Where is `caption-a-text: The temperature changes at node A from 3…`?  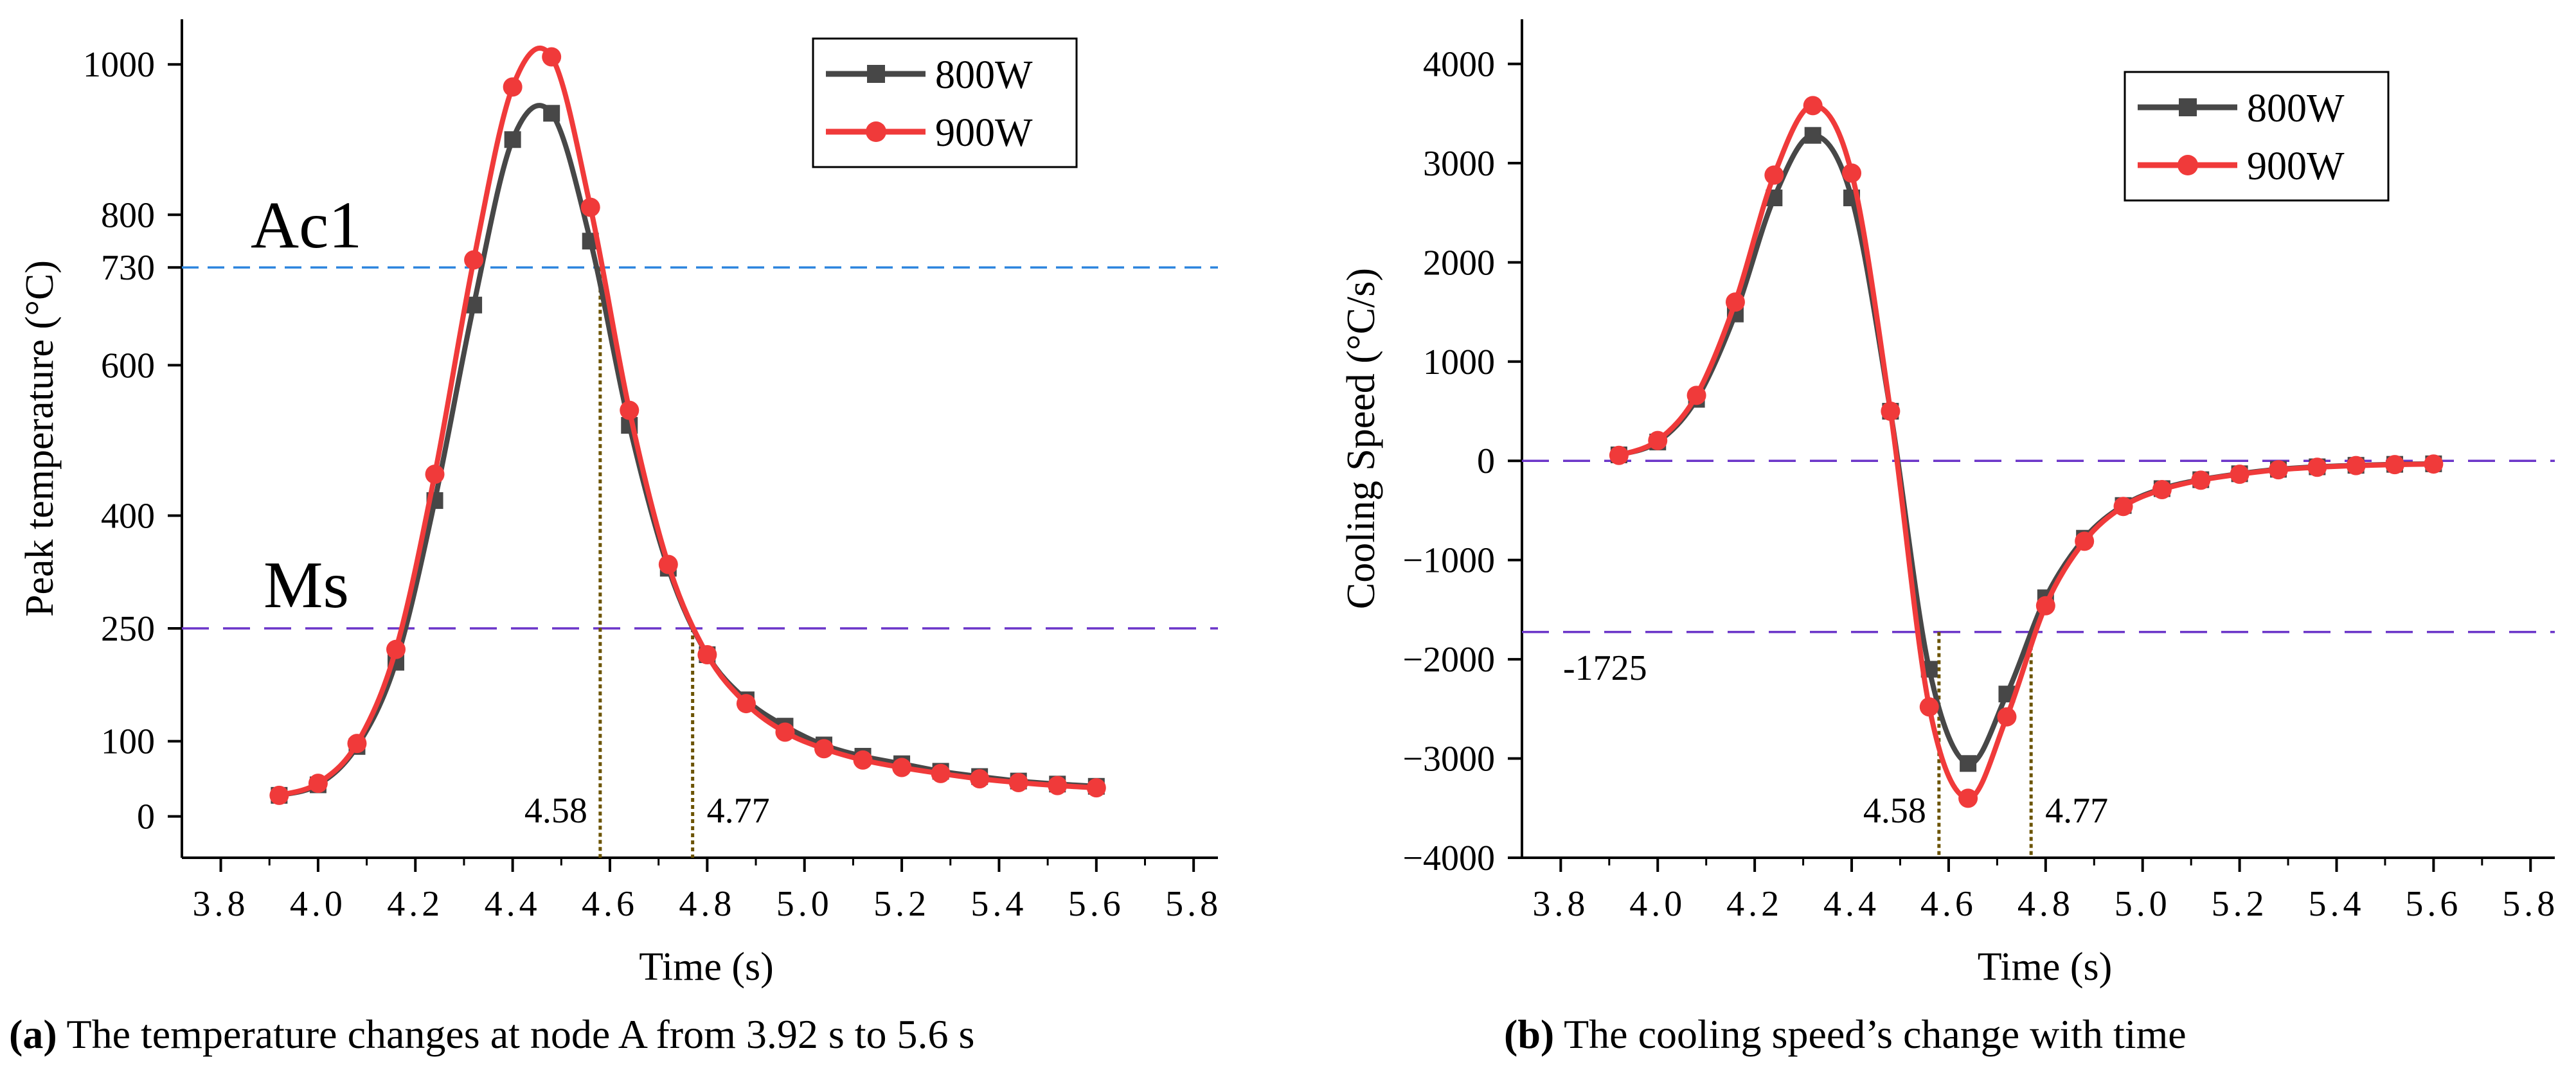 caption-a-text: The temperature changes at node A from 3… is located at coordinates (516, 1034).